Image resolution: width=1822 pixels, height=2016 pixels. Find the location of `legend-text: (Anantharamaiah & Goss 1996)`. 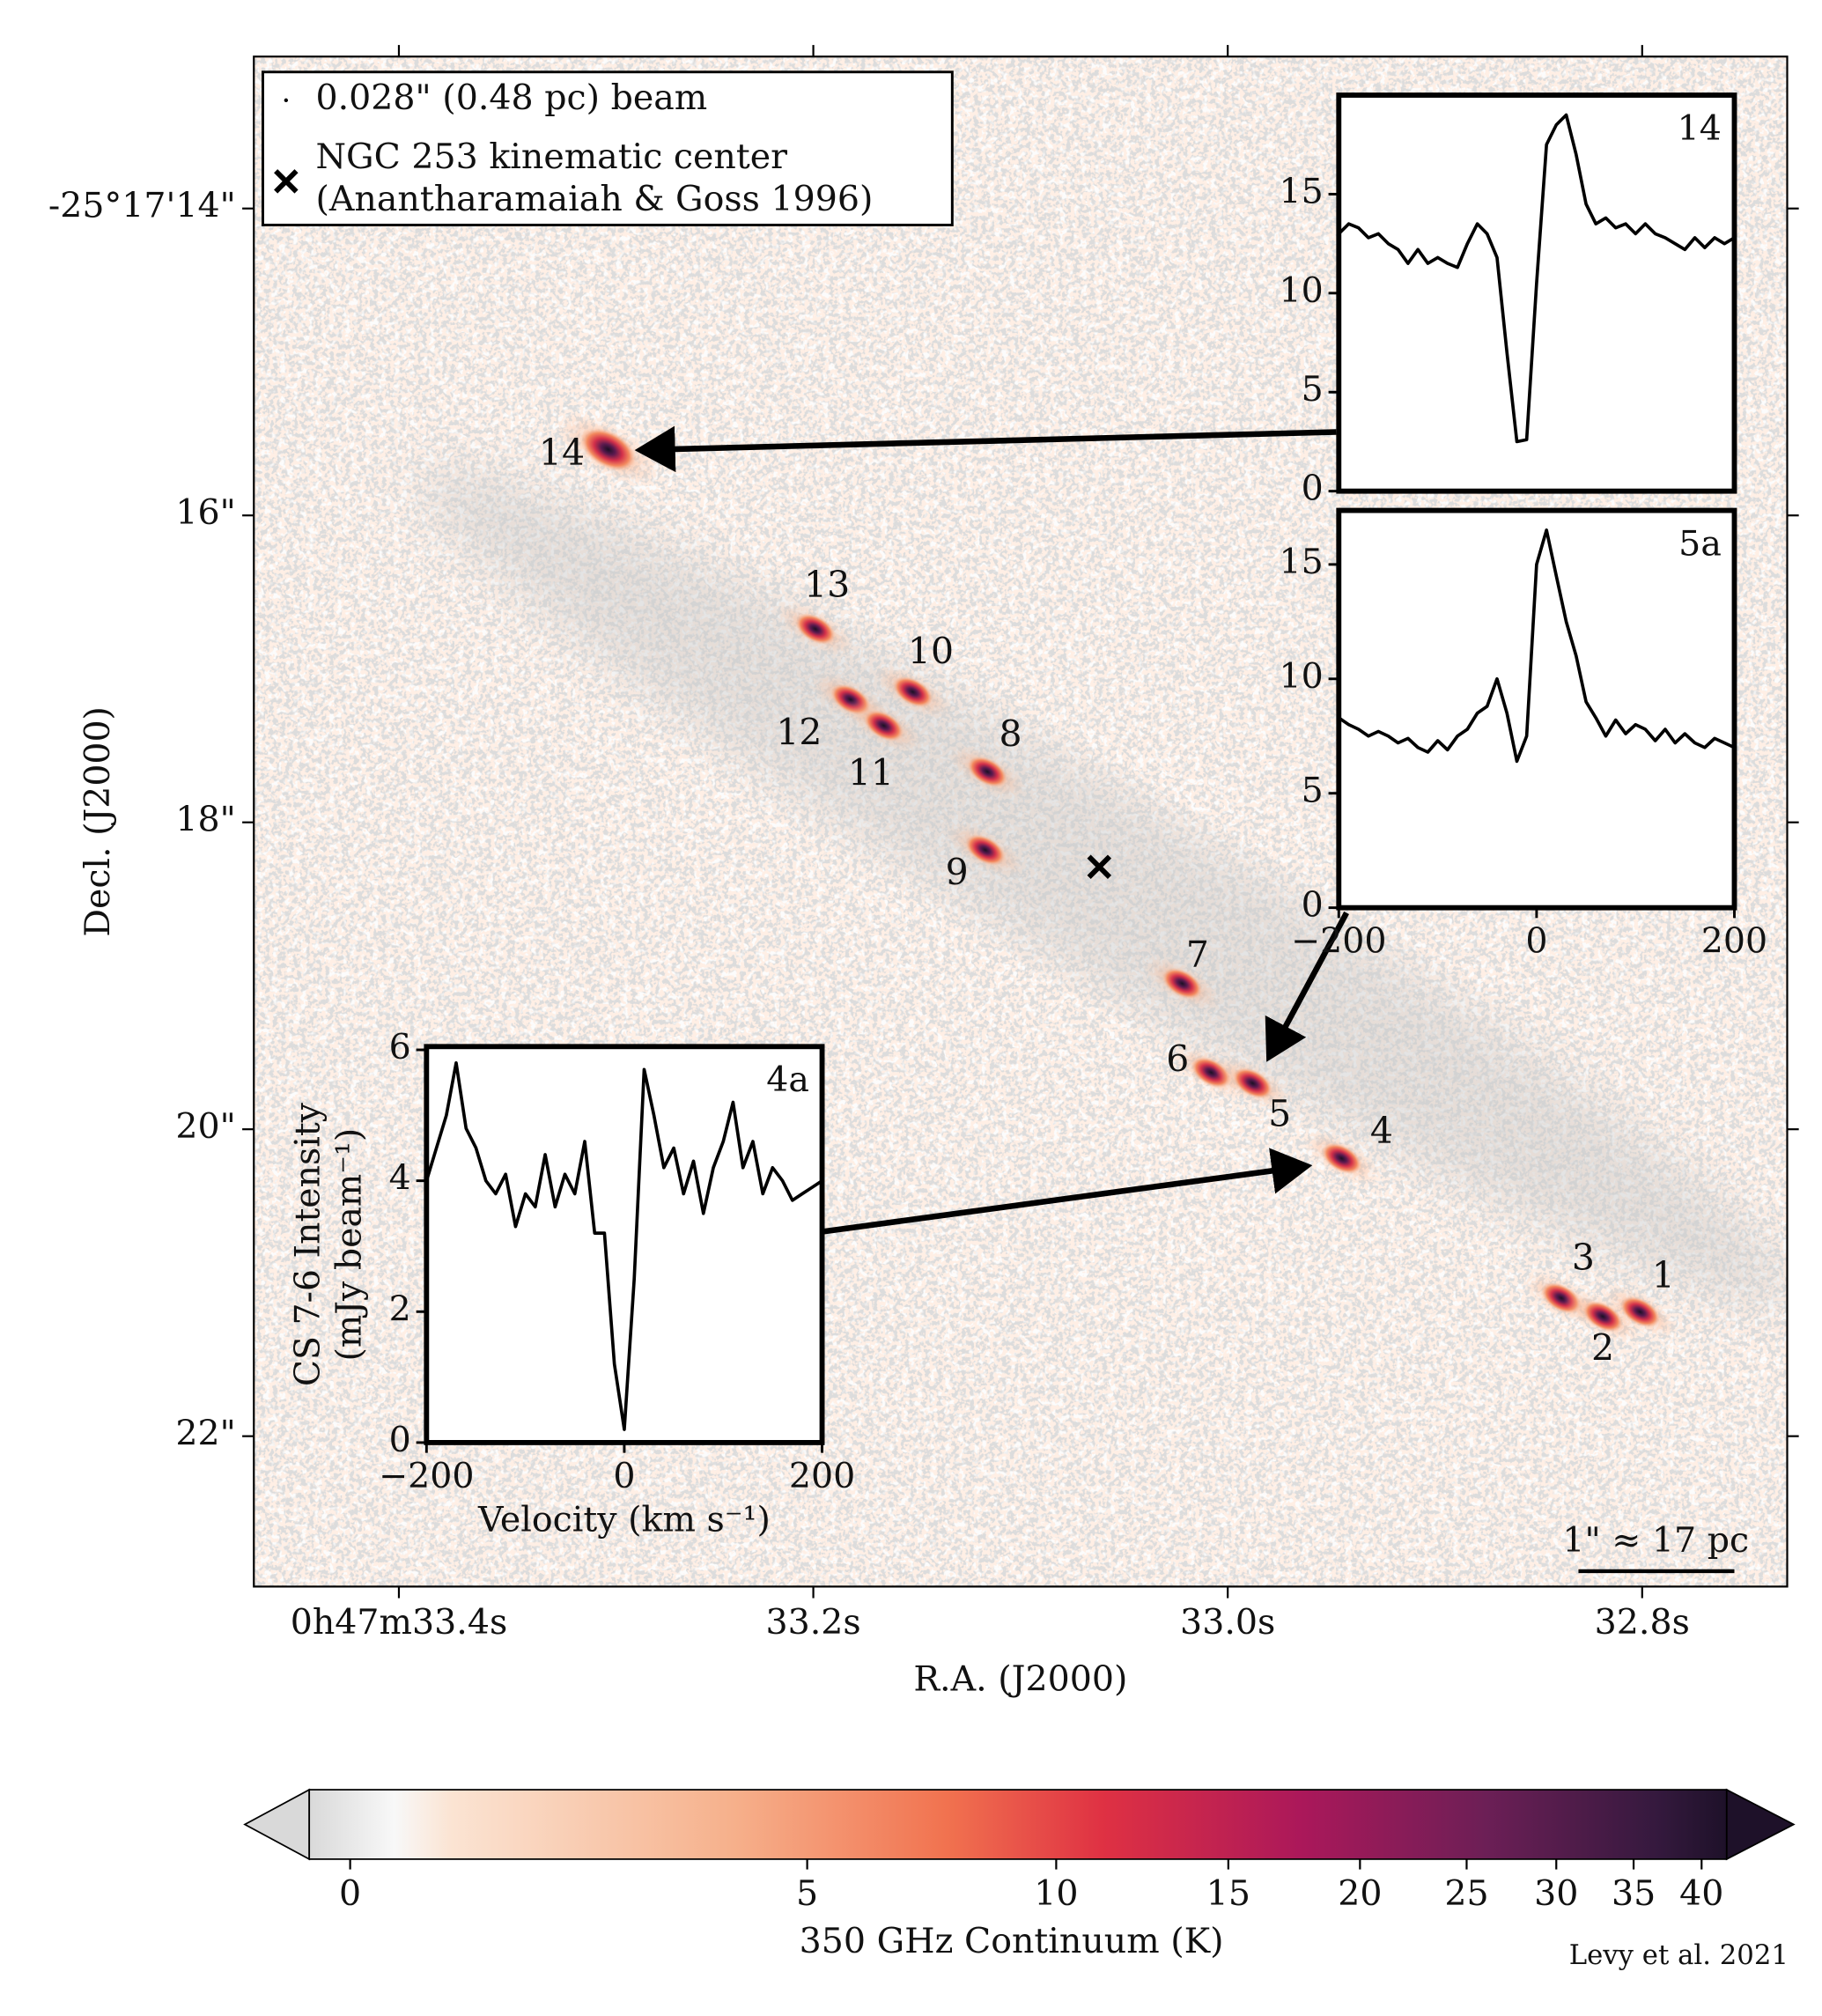

legend-text: (Anantharamaiah & Goss 1996) is located at coordinates (594, 199).